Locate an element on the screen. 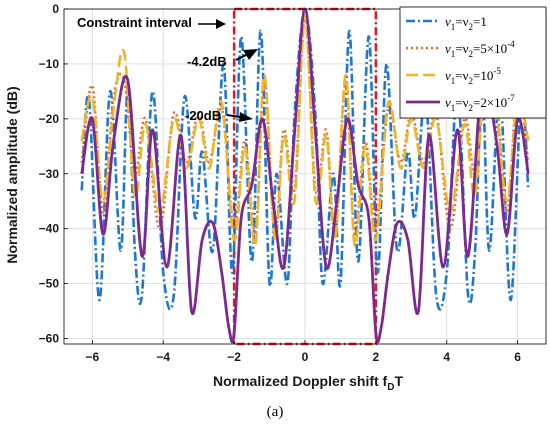 The width and height of the screenshot is (550, 431). annotation-4-2db: -4.2dB is located at coordinates (207, 61).